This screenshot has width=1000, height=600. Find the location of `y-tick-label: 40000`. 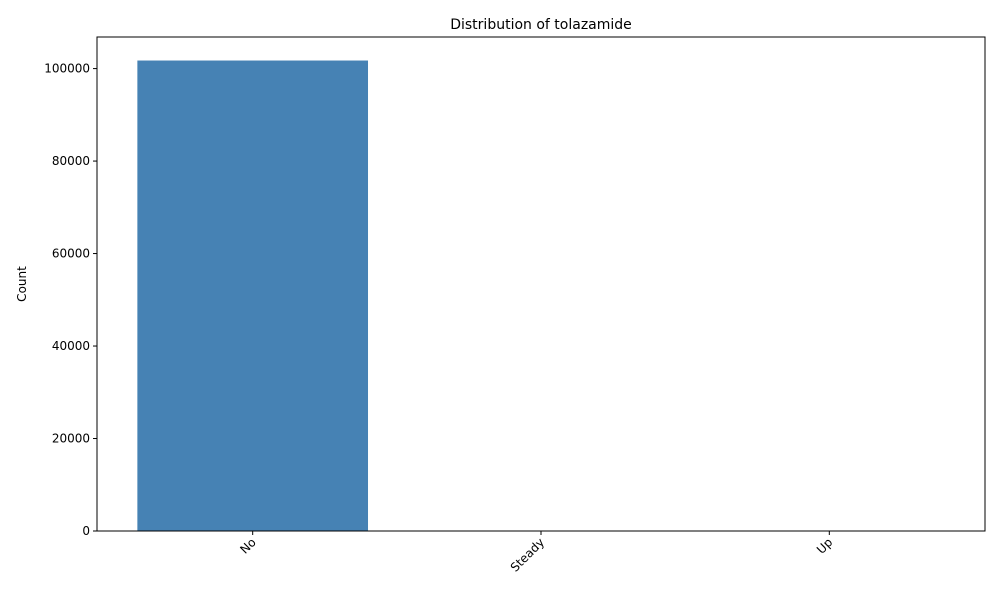

y-tick-label: 40000 is located at coordinates (71, 346).